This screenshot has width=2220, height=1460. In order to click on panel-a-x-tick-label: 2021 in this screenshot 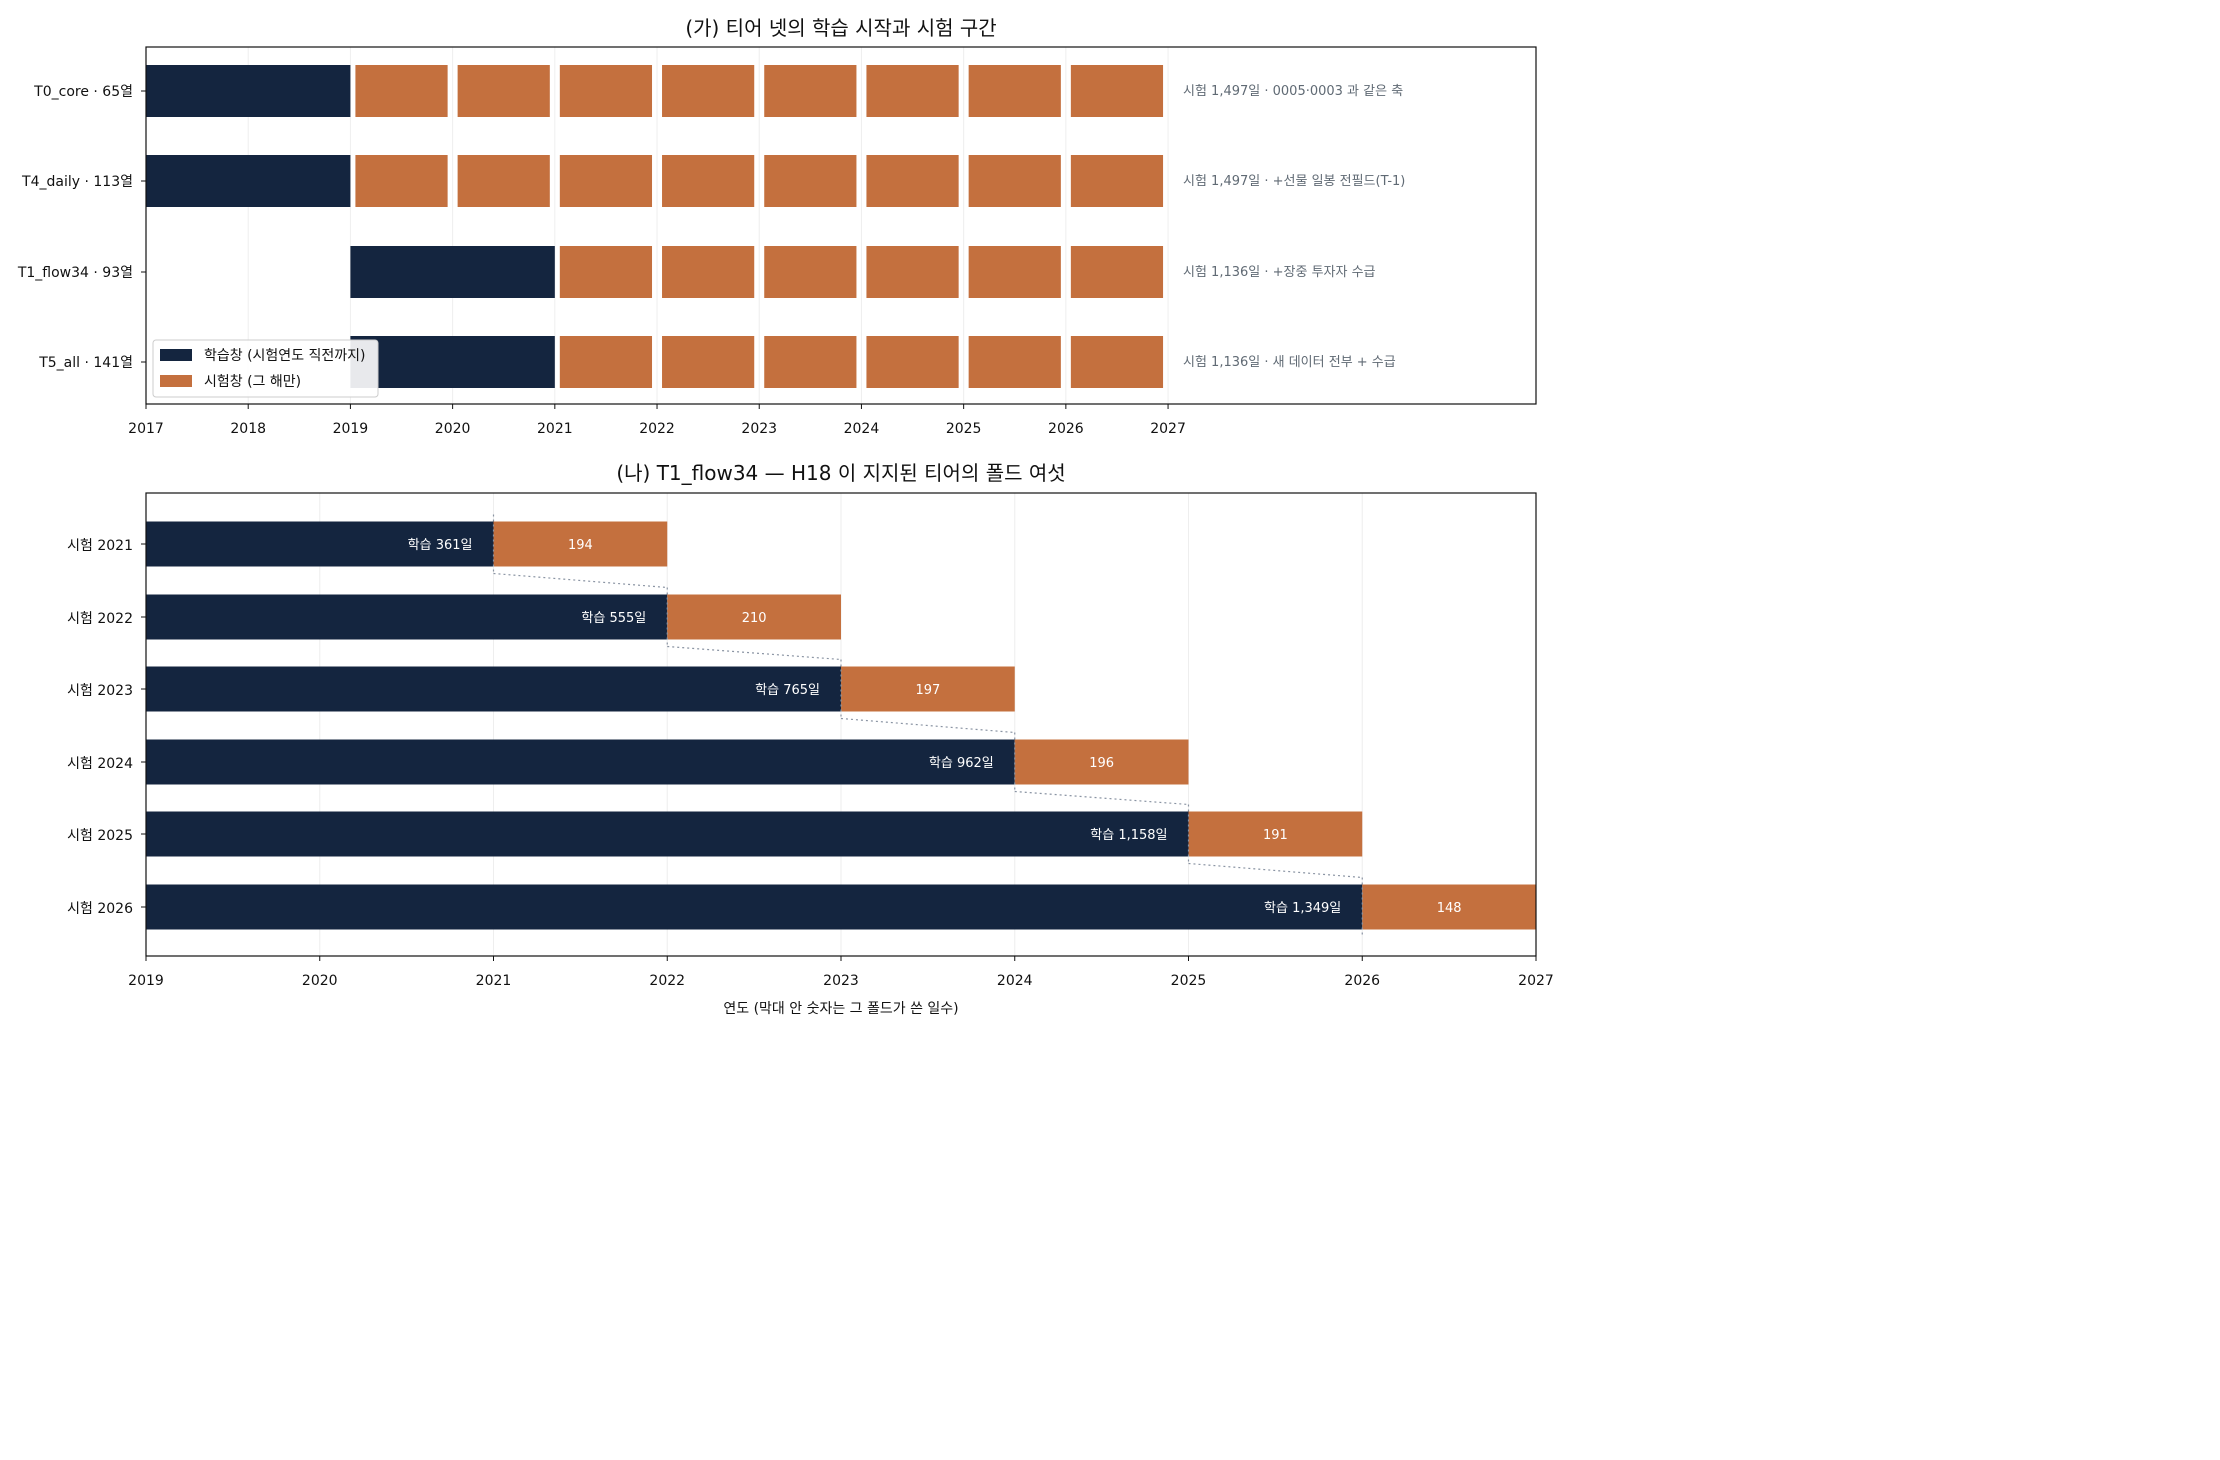, I will do `click(555, 429)`.